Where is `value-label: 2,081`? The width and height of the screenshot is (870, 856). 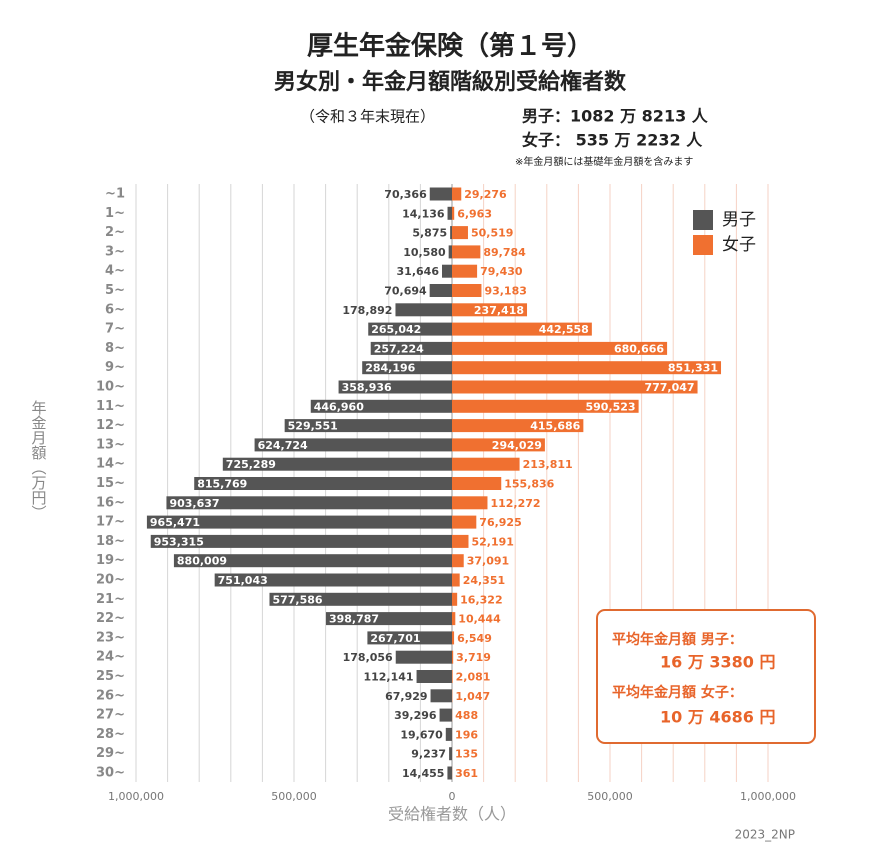 value-label: 2,081 is located at coordinates (473, 677).